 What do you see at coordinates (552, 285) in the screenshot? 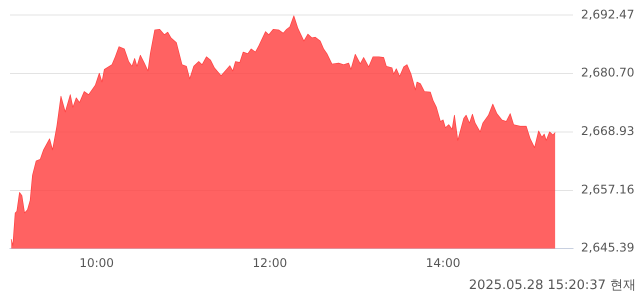
I see `text: 2025.05.28 15:20:37 현재` at bounding box center [552, 285].